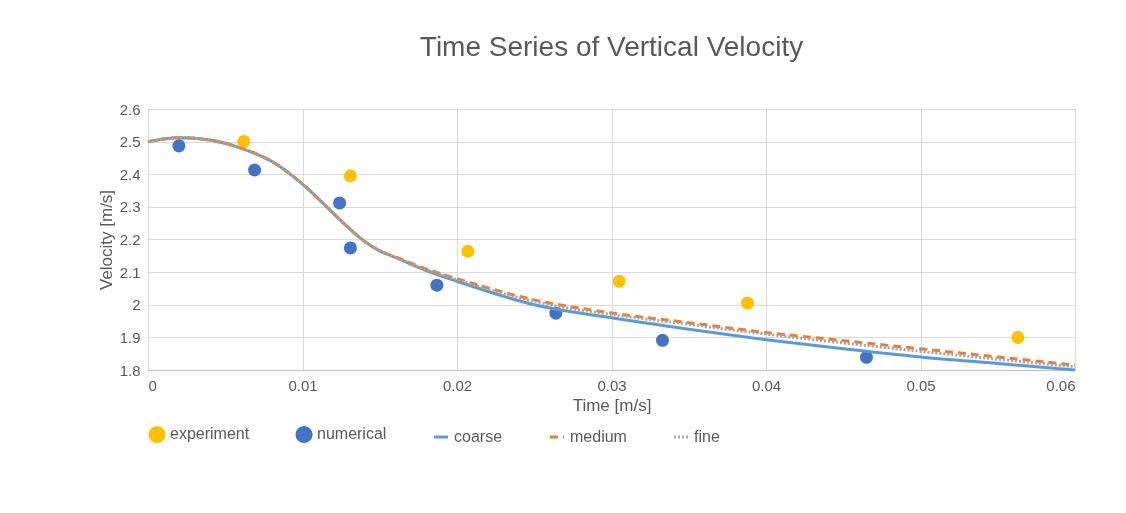 The width and height of the screenshot is (1126, 513). I want to click on y-tick-label: 2.3, so click(130, 207).